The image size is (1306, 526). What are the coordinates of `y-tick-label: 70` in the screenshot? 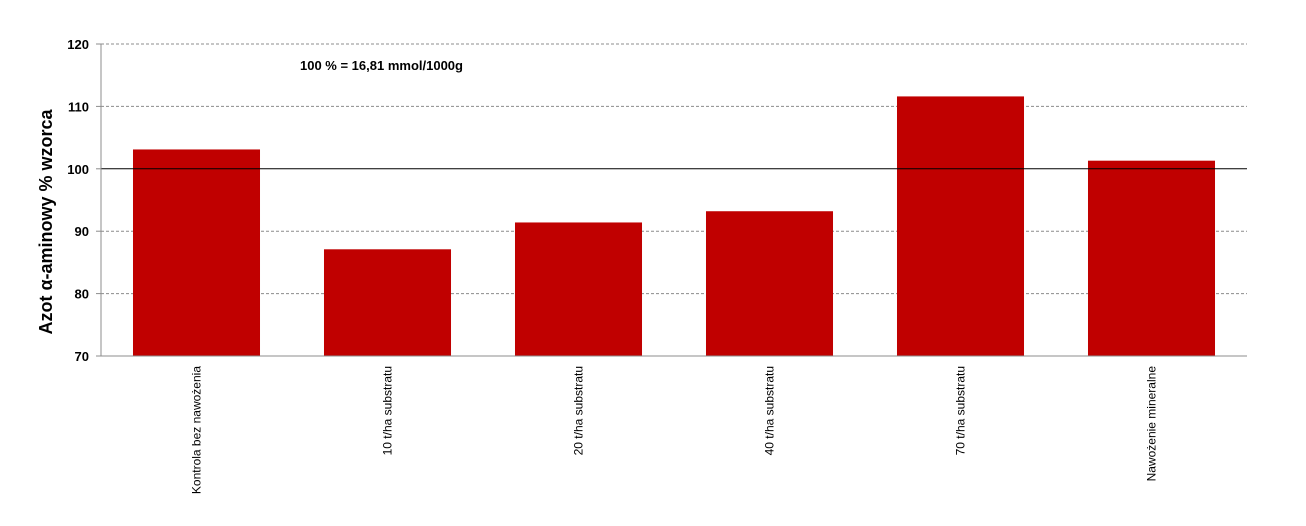 It's located at (82, 356).